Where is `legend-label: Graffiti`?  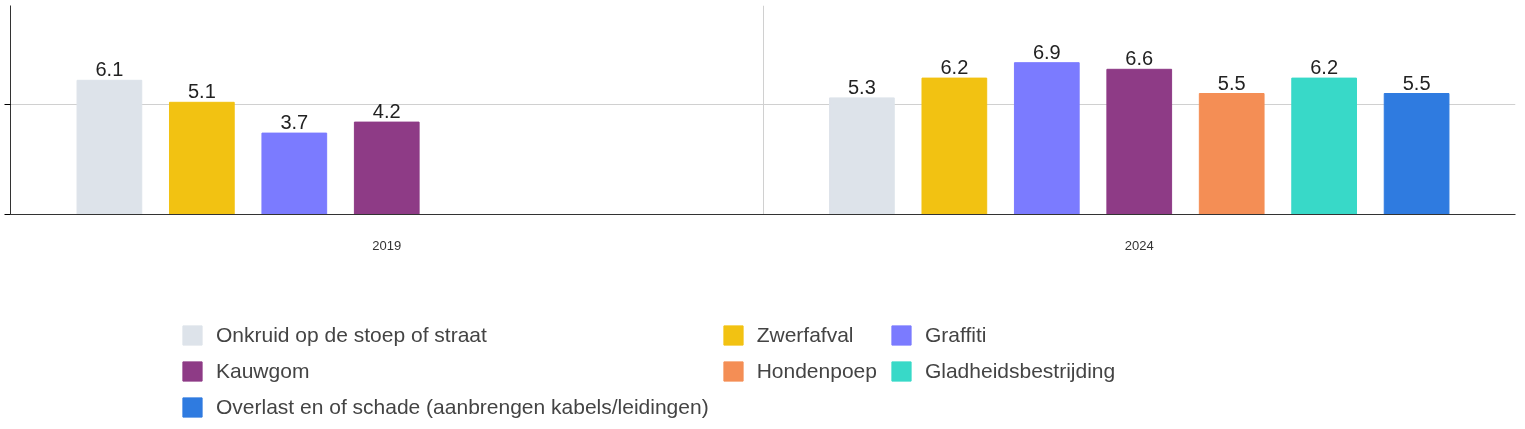 legend-label: Graffiti is located at coordinates (955, 335).